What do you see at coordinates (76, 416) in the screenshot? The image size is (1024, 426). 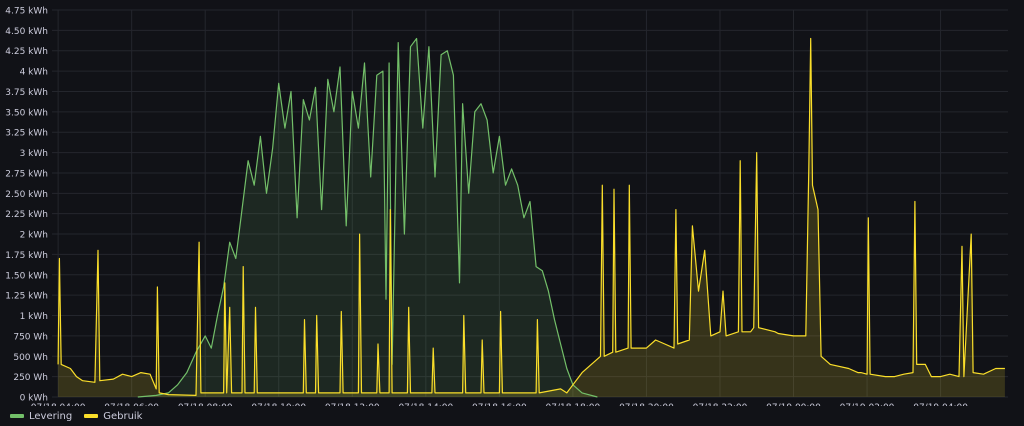 I see `legend: Levering Gebruik` at bounding box center [76, 416].